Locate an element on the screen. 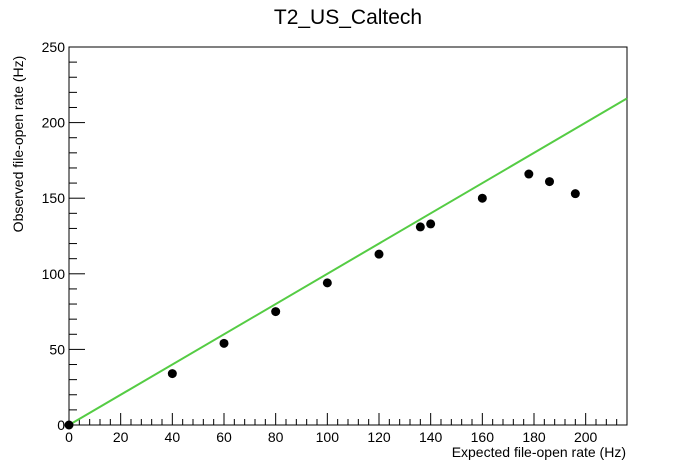 The image size is (696, 472). x-tick-label: 20 is located at coordinates (121, 437).